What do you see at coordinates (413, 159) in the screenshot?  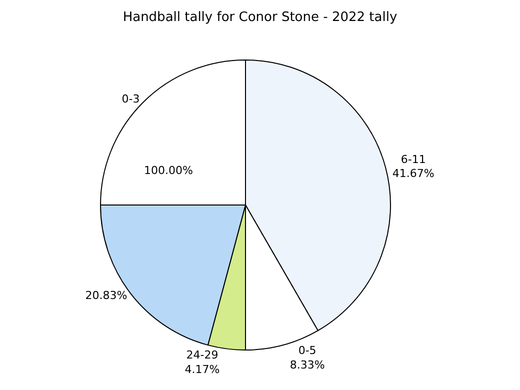 I see `slice-label: 6-11` at bounding box center [413, 159].